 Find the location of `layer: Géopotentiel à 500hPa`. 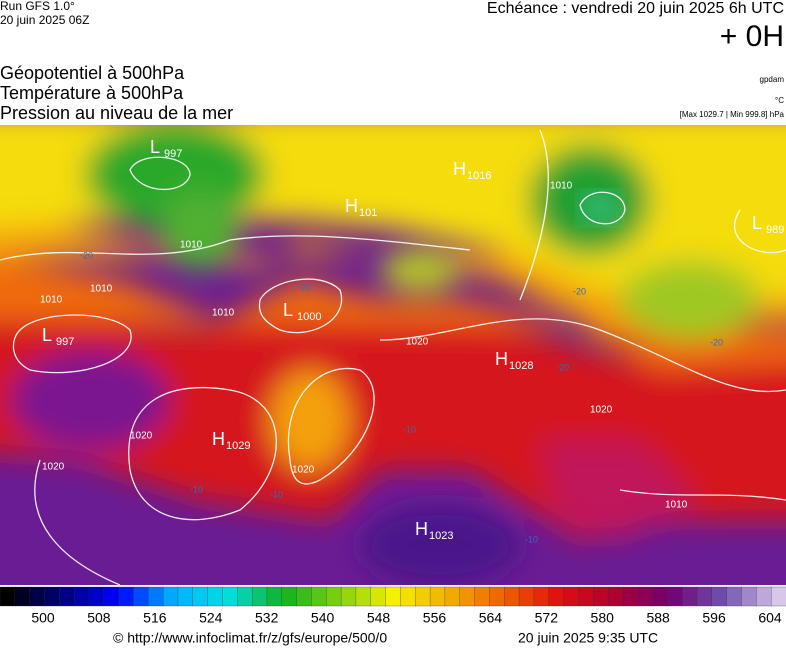

layer: Géopotentiel à 500hPa is located at coordinates (92, 73).